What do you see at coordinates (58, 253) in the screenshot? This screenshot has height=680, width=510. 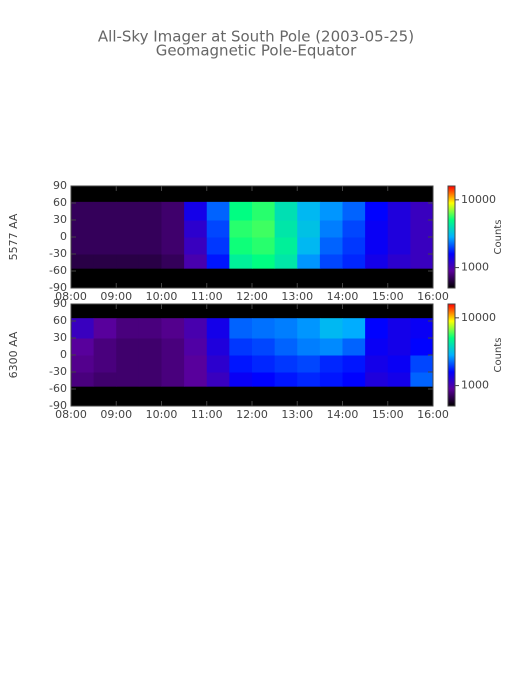 I see `y-tick-label: -30` at bounding box center [58, 253].